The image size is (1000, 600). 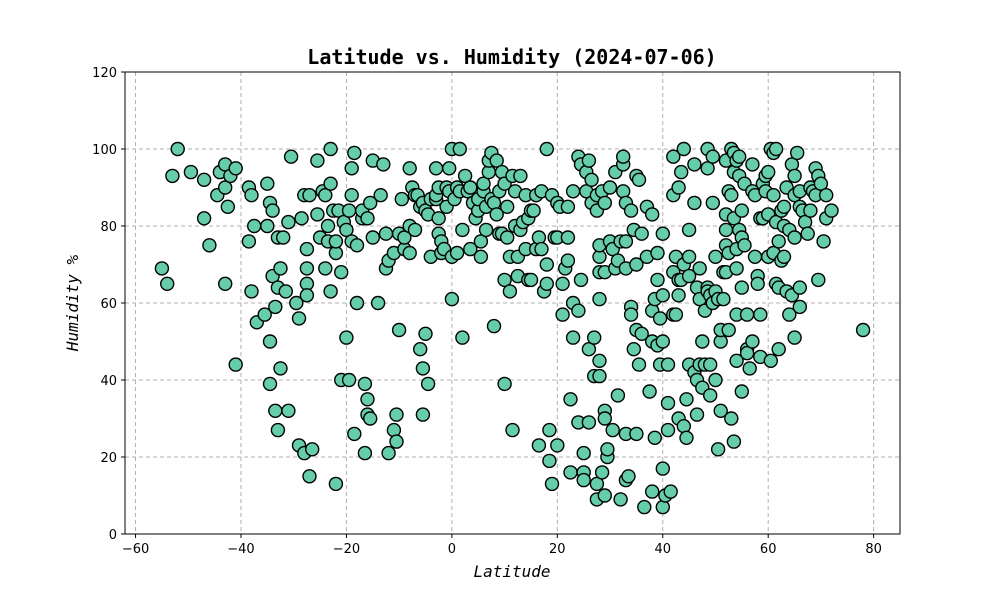 I want to click on y-tick-label: 0, so click(x=113, y=535).